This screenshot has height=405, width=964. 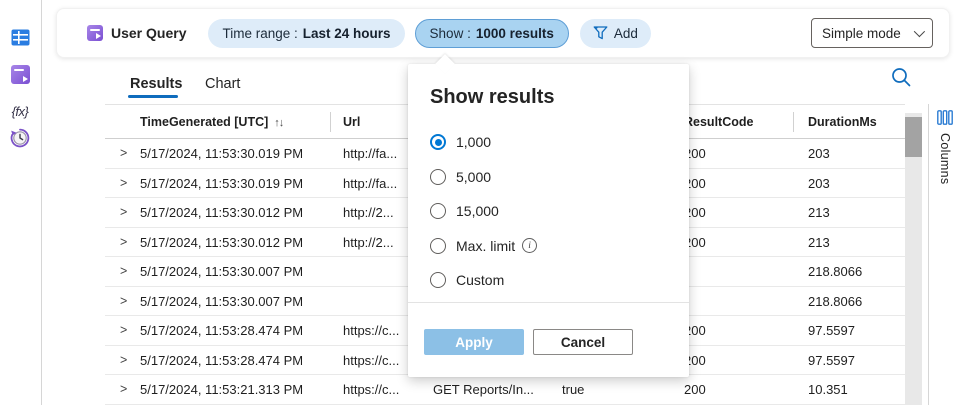 What do you see at coordinates (600, 33) in the screenshot?
I see `filter-icon` at bounding box center [600, 33].